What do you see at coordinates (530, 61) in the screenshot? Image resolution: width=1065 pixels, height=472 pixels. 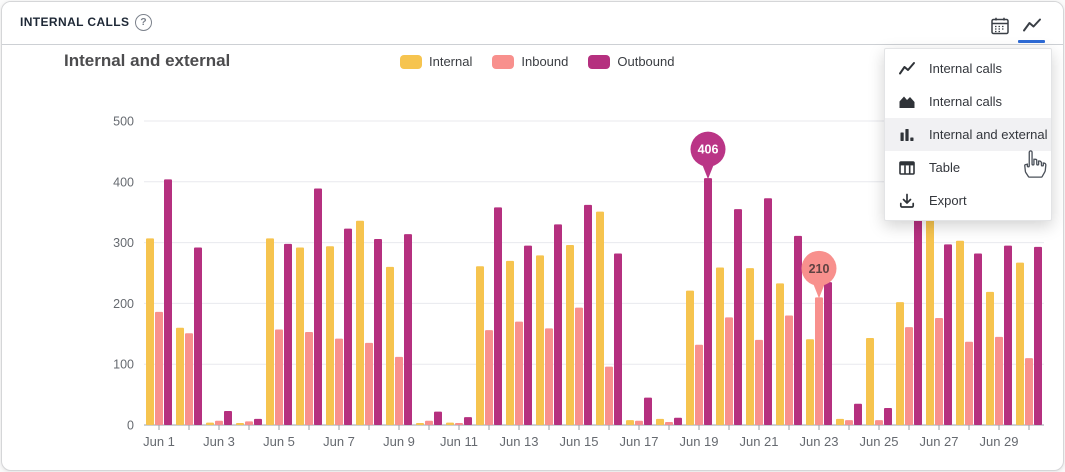 I see `legend-item-inbound: Inbound` at bounding box center [530, 61].